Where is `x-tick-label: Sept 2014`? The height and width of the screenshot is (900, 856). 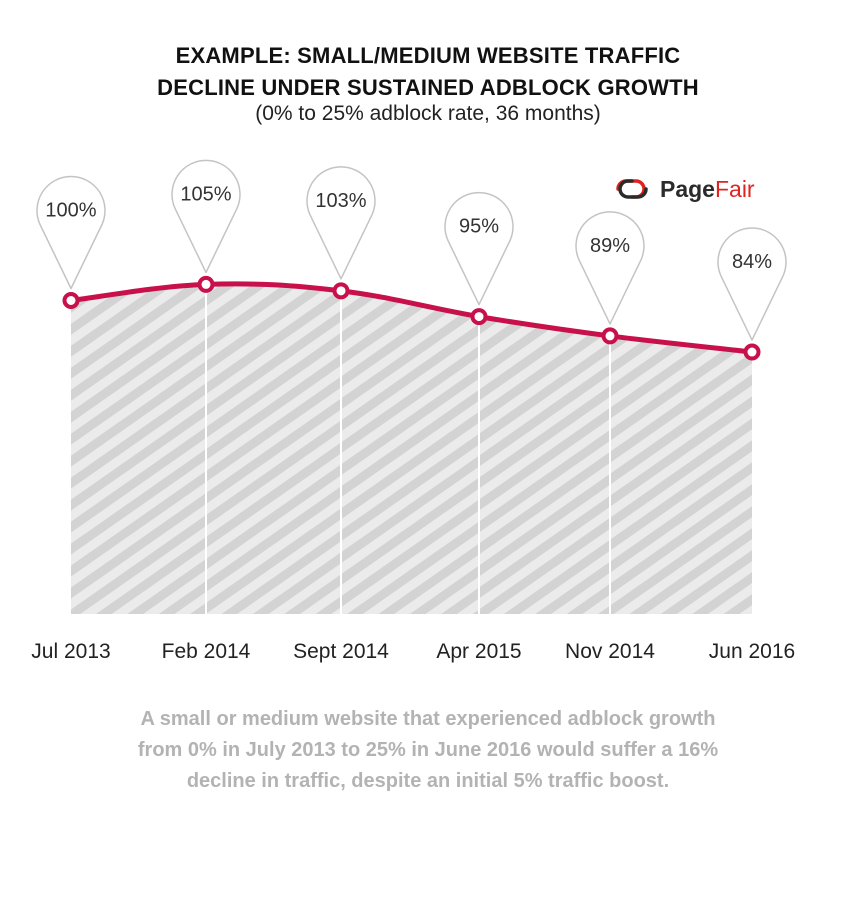
x-tick-label: Sept 2014 is located at coordinates (341, 651).